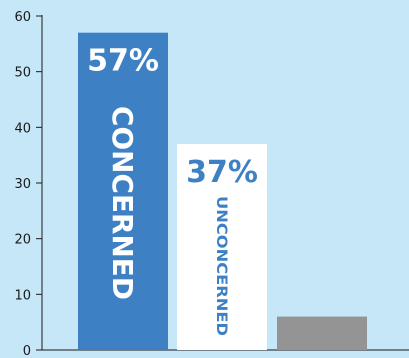 The height and width of the screenshot is (358, 409). I want to click on bar-category-label: UNCONCERNED, so click(221, 266).